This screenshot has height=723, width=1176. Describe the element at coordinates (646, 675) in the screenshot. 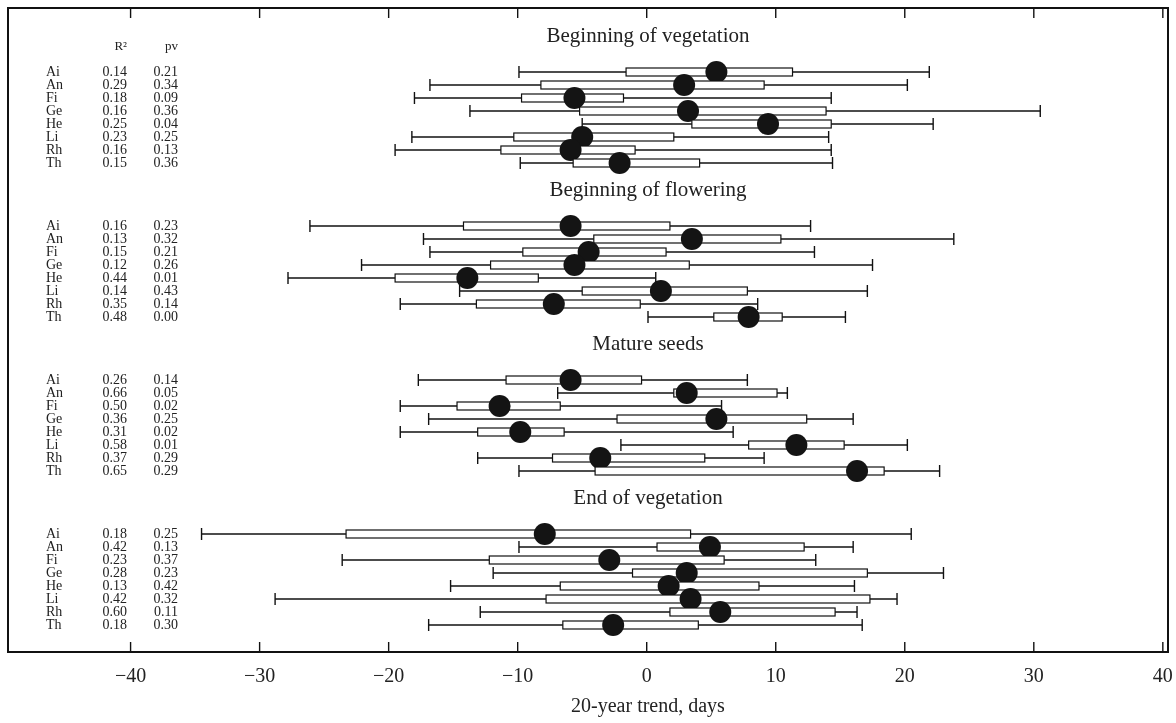

I see `x-tick-label: 0` at that location.